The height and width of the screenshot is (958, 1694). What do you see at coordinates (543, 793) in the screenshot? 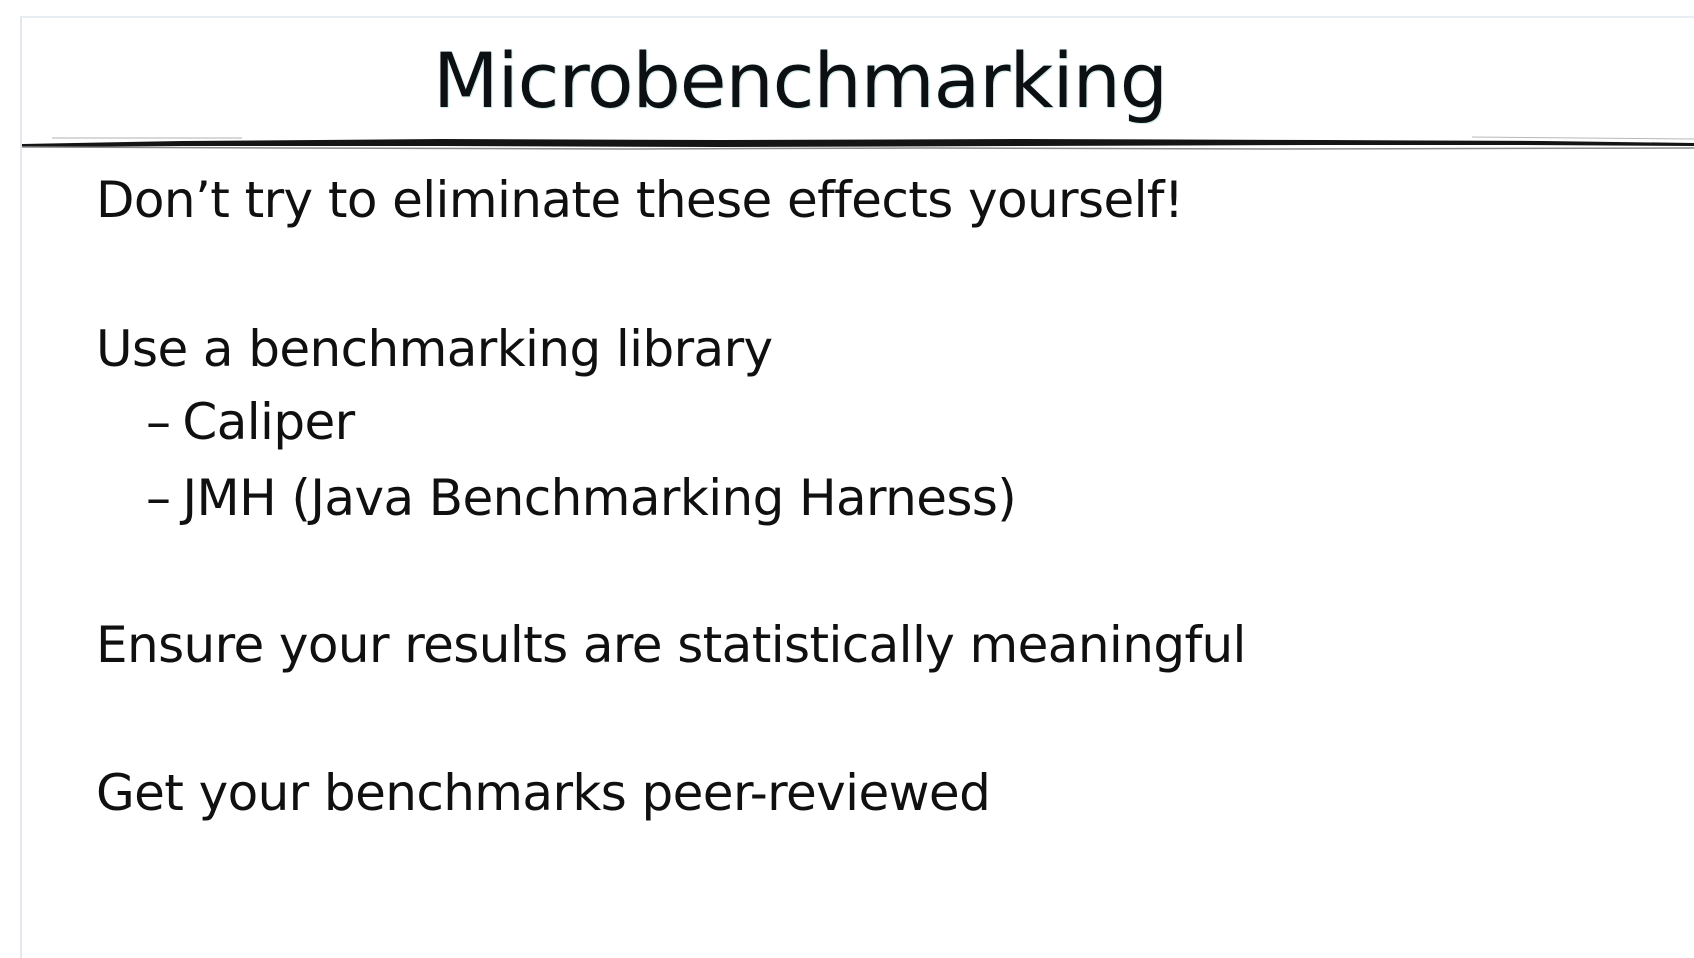
I see `bullet-peer-review: Get your benchmarks peer-reviewed` at bounding box center [543, 793].